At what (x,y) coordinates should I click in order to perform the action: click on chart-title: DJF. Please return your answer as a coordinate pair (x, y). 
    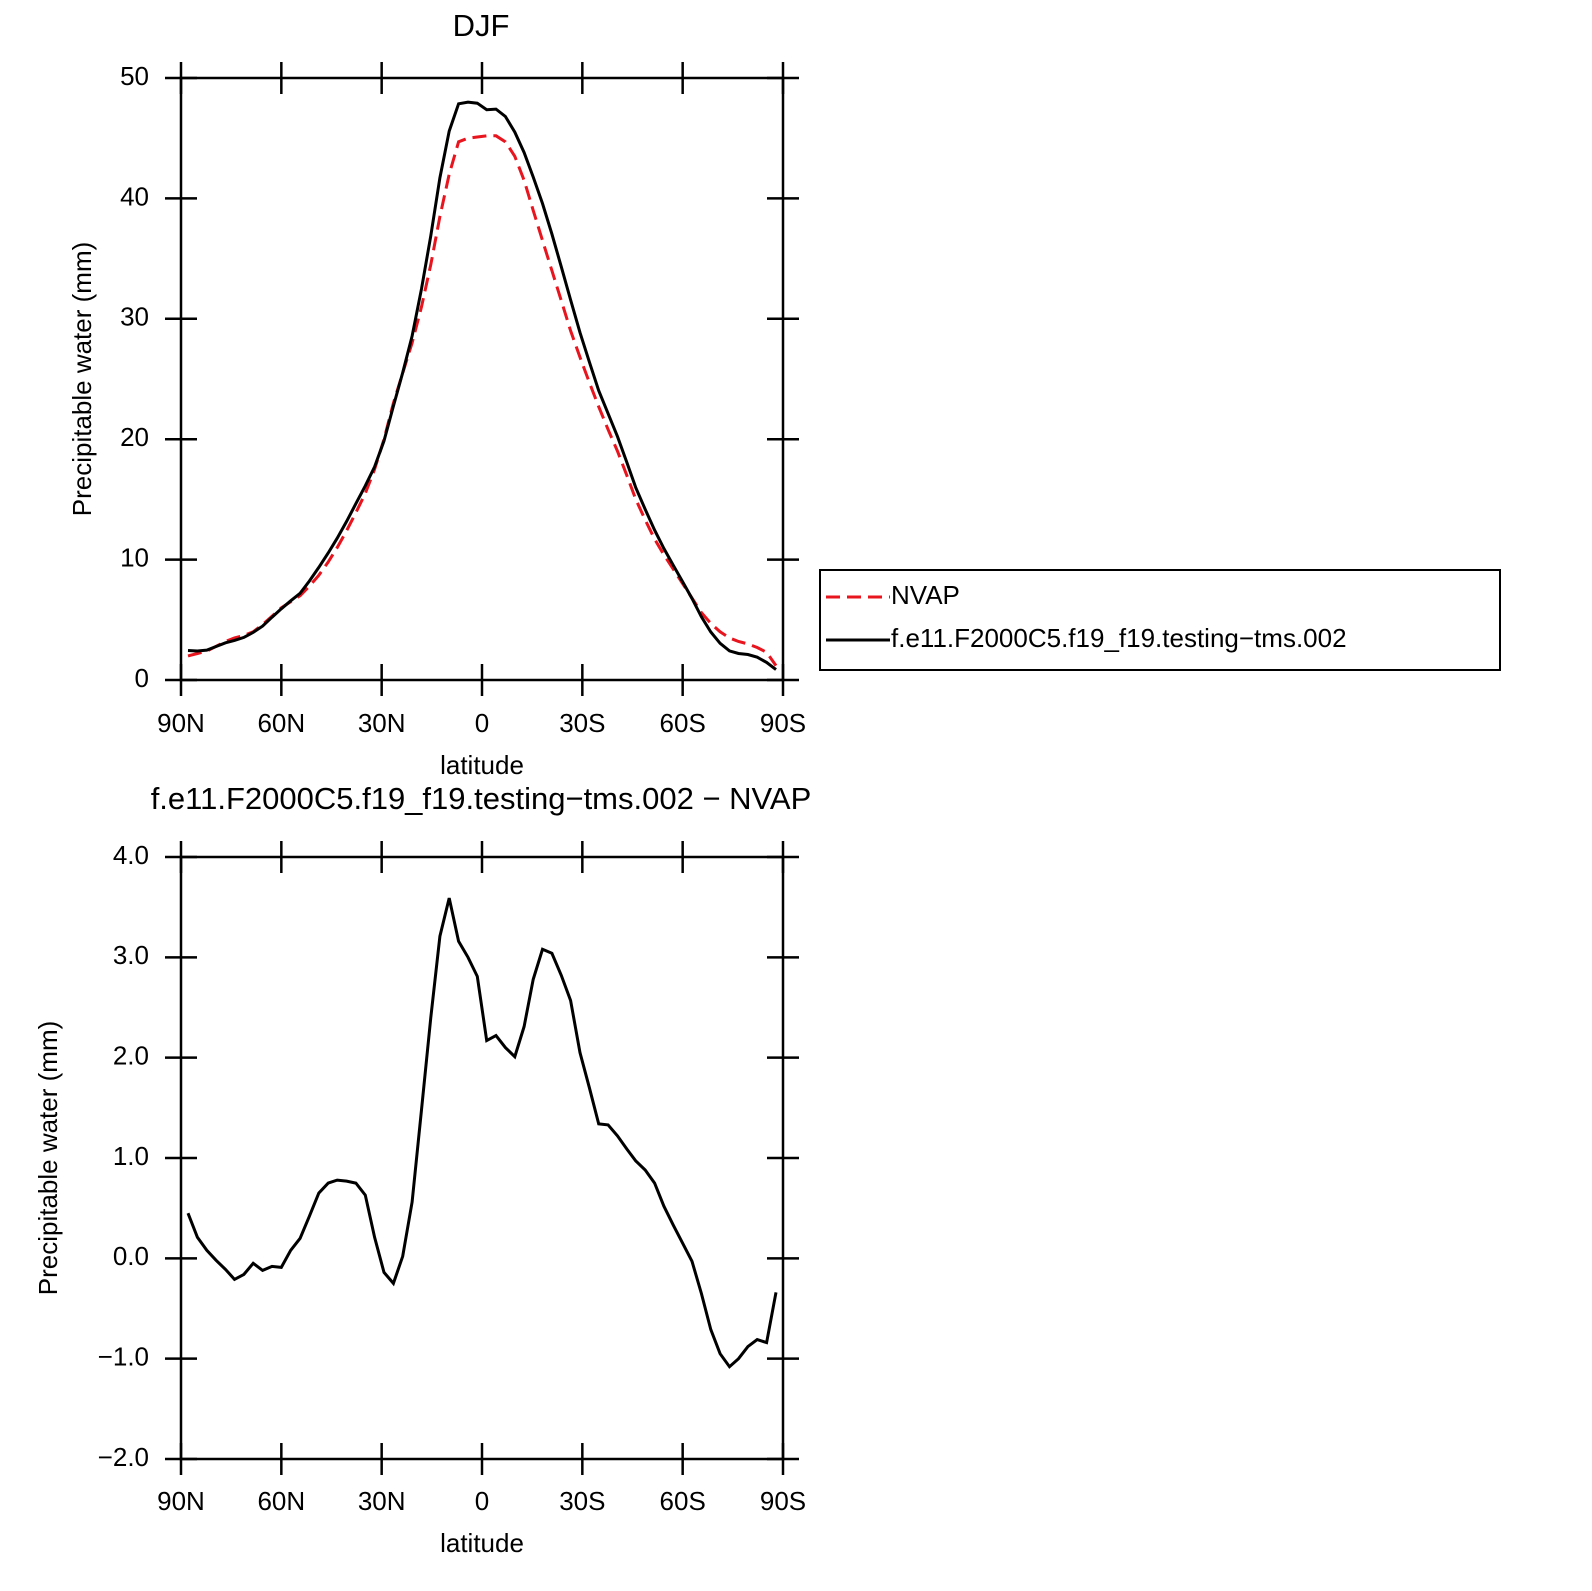
    Looking at the image, I should click on (481, 25).